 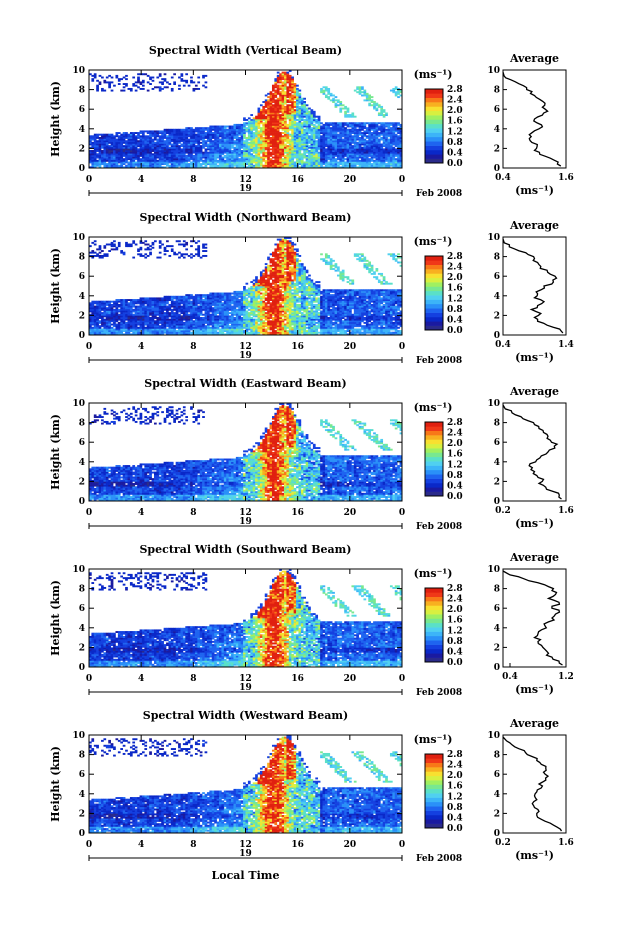 What do you see at coordinates (566, 178) in the screenshot?
I see `x-tick-label: 1.6` at bounding box center [566, 178].